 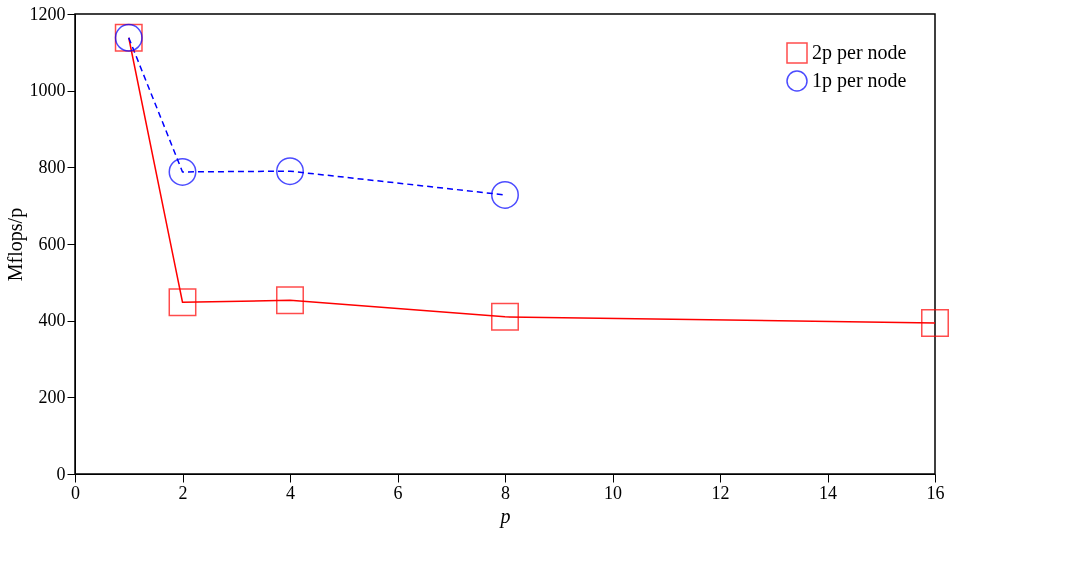 I want to click on x-axis-title: p, so click(x=504, y=516).